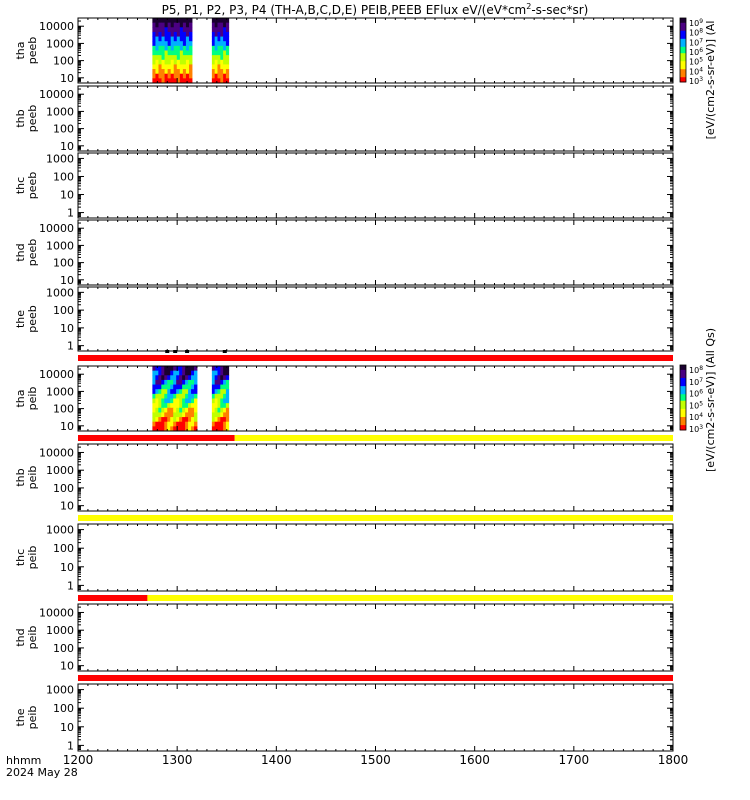 The image size is (750, 800). What do you see at coordinates (344, 717) in the screenshot?
I see `panel-the-peib: 1000 100 10 1 the peib` at bounding box center [344, 717].